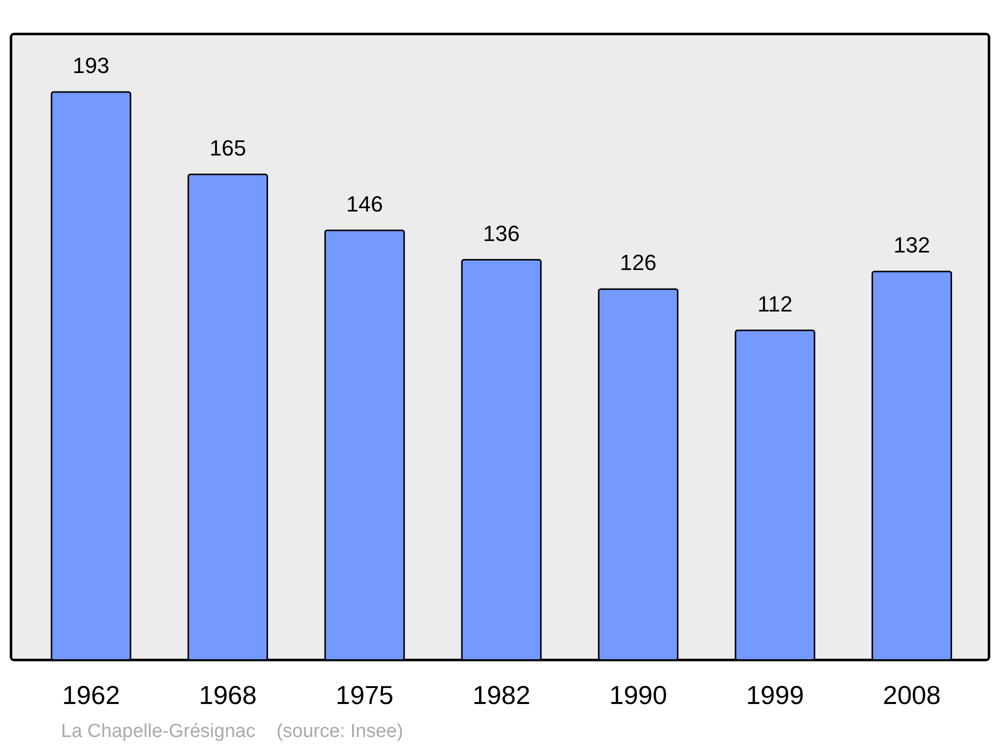 This screenshot has width=1000, height=747. I want to click on x-tick-label: 1975, so click(365, 695).